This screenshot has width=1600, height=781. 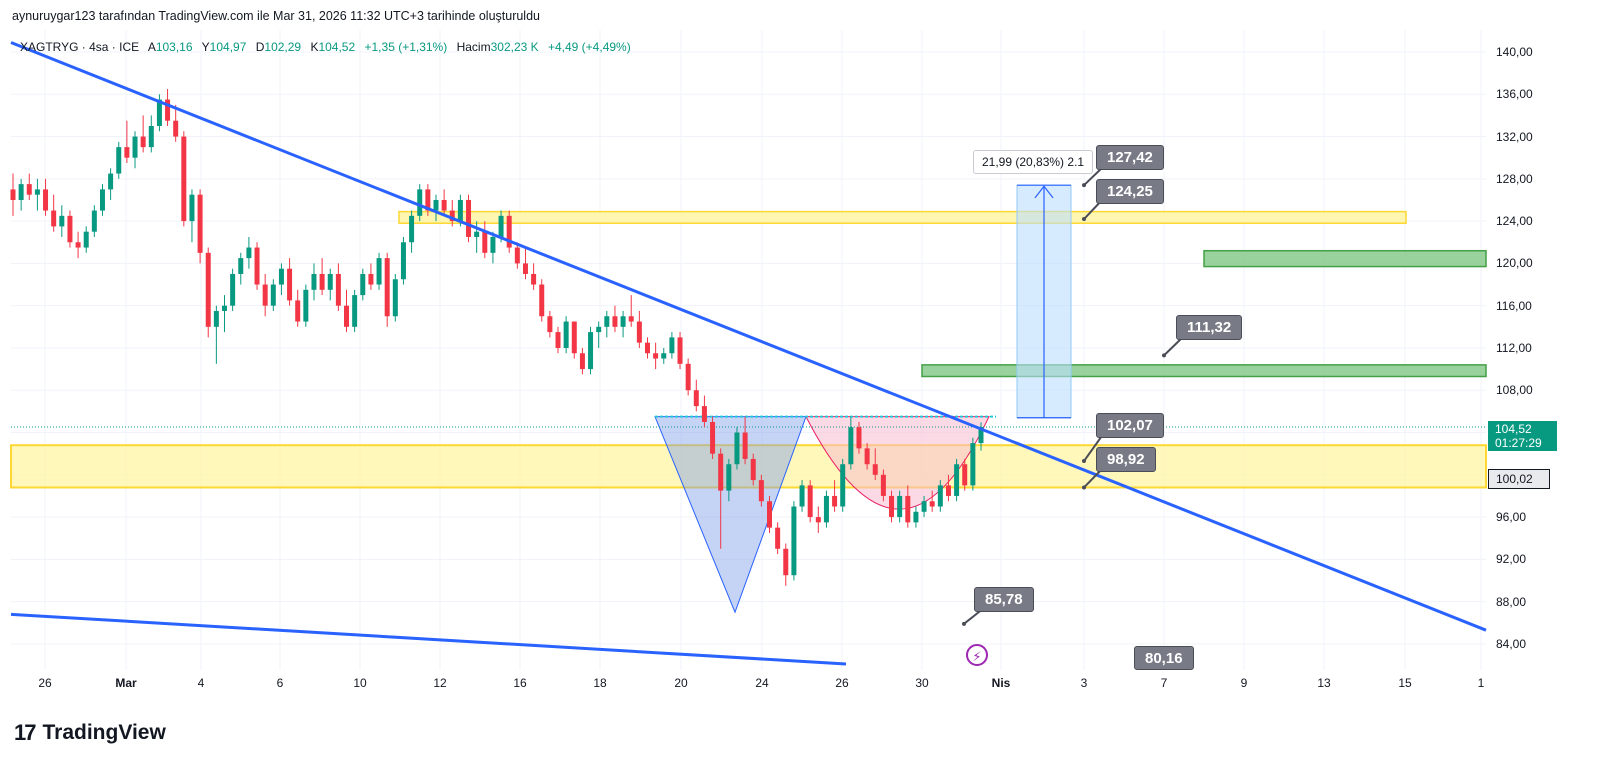 I want to click on price-tick: 92,00, so click(x=1511, y=559).